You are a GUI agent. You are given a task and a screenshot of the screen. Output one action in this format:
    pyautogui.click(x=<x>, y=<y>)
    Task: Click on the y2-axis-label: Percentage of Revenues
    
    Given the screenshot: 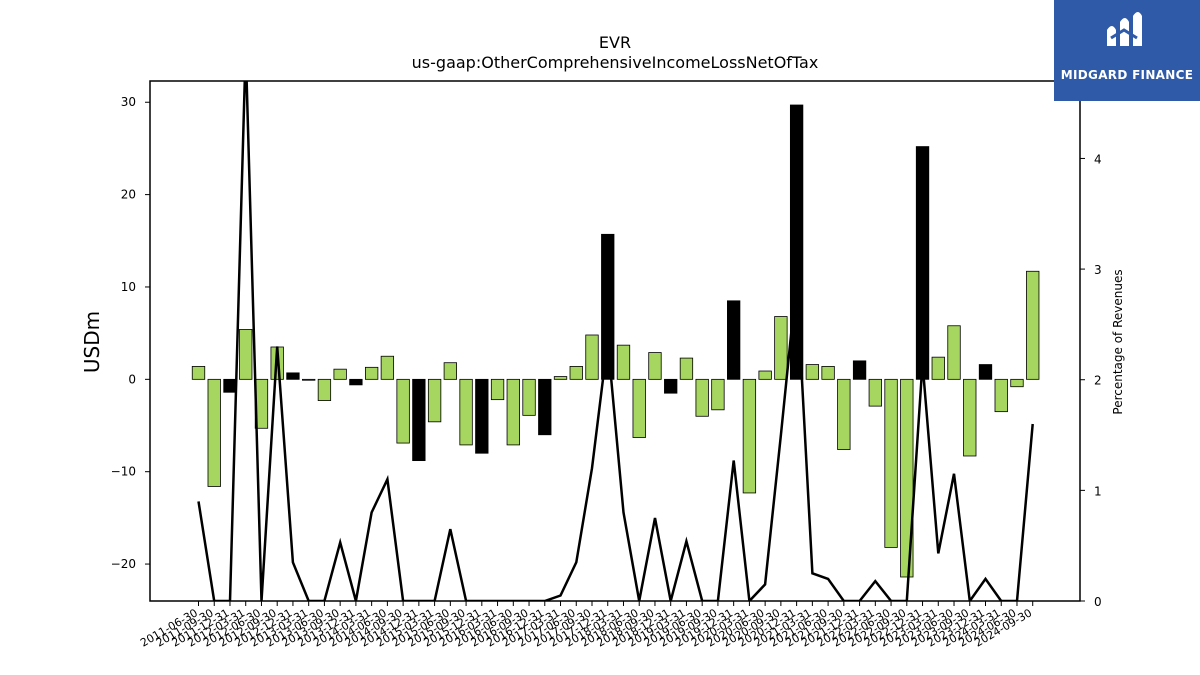 What is the action you would take?
    pyautogui.click(x=1118, y=341)
    